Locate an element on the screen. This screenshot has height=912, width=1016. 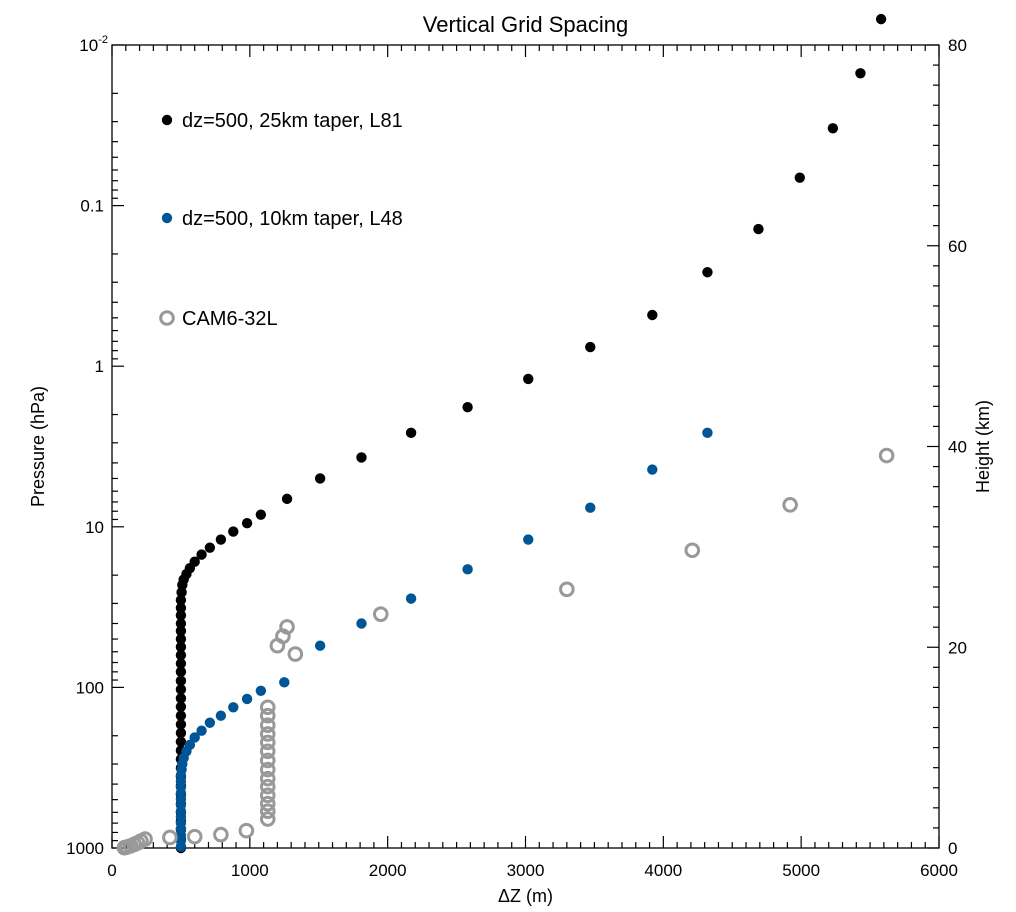
y-axis-label: Pressure (hPa) is located at coordinates (38, 446).